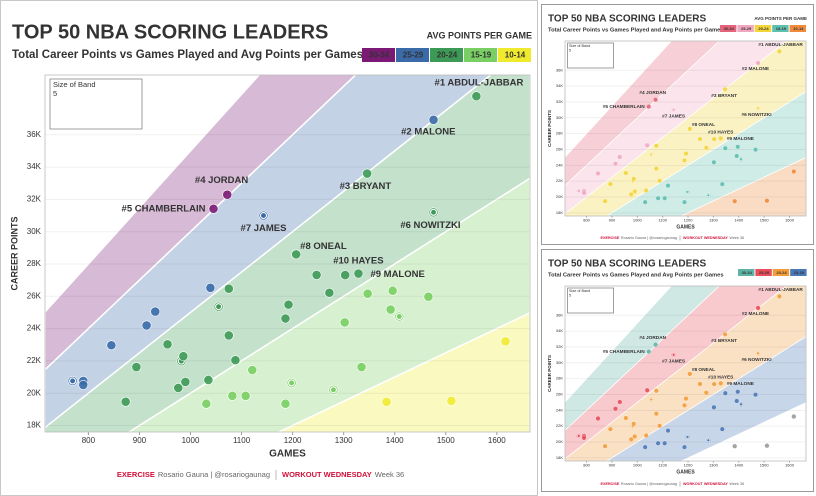 The image size is (816, 496). I want to click on x-tick-label: 1200, so click(689, 465).